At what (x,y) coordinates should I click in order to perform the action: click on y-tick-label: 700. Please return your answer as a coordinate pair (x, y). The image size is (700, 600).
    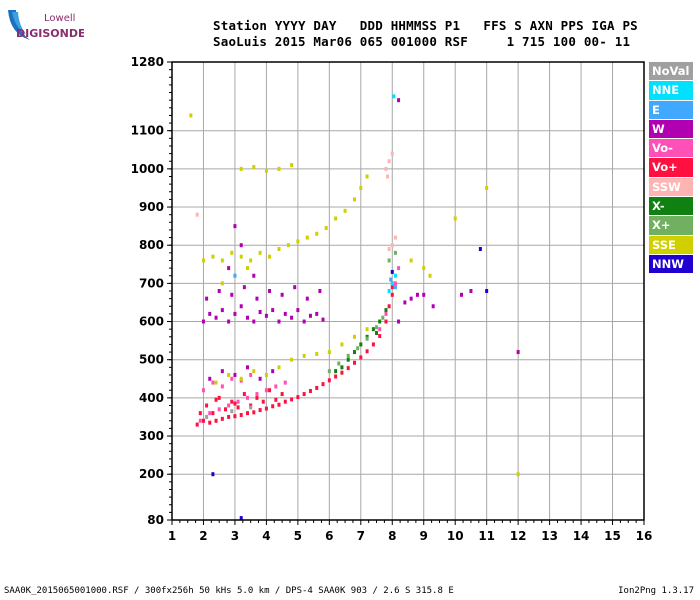
    Looking at the image, I should click on (151, 283).